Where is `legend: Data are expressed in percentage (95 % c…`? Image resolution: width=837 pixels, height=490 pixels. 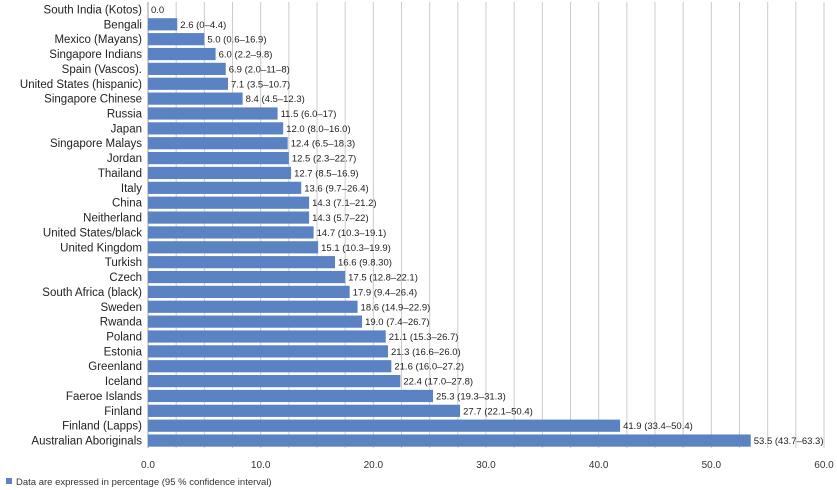 legend: Data are expressed in percentage (95 % c… is located at coordinates (139, 482).